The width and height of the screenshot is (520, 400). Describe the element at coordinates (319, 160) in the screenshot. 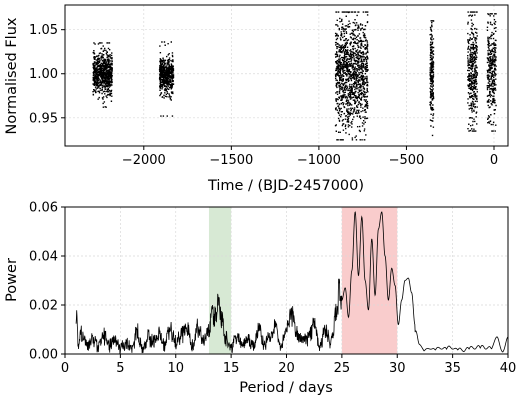

I see `x-tick-label: −1000` at that location.